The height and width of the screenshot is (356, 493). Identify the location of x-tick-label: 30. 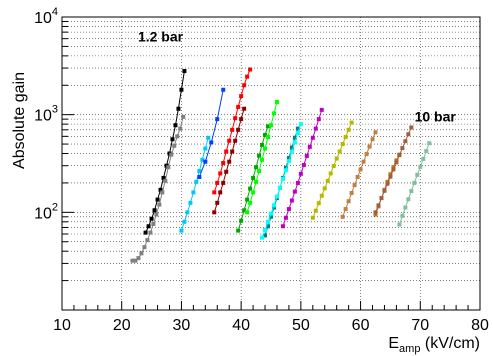
(182, 325).